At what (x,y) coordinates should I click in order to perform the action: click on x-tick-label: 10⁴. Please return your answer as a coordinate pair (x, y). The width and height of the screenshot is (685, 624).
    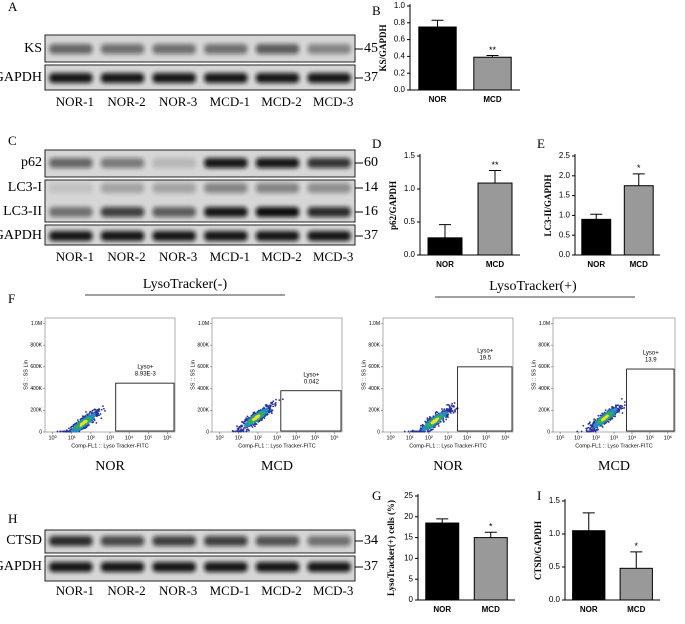
    Looking at the image, I should click on (129, 437).